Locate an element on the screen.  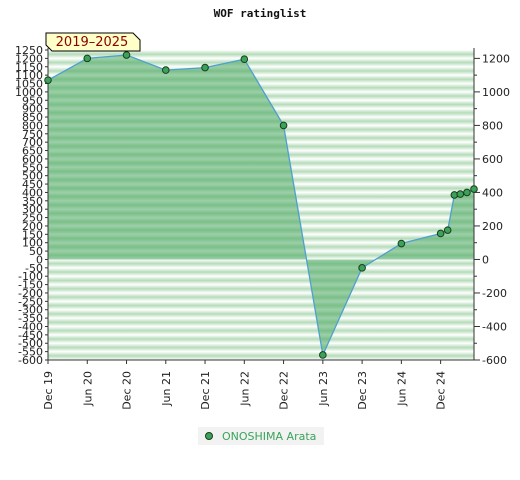
x-tick-label: Jun 21 is located at coordinates (166, 389).